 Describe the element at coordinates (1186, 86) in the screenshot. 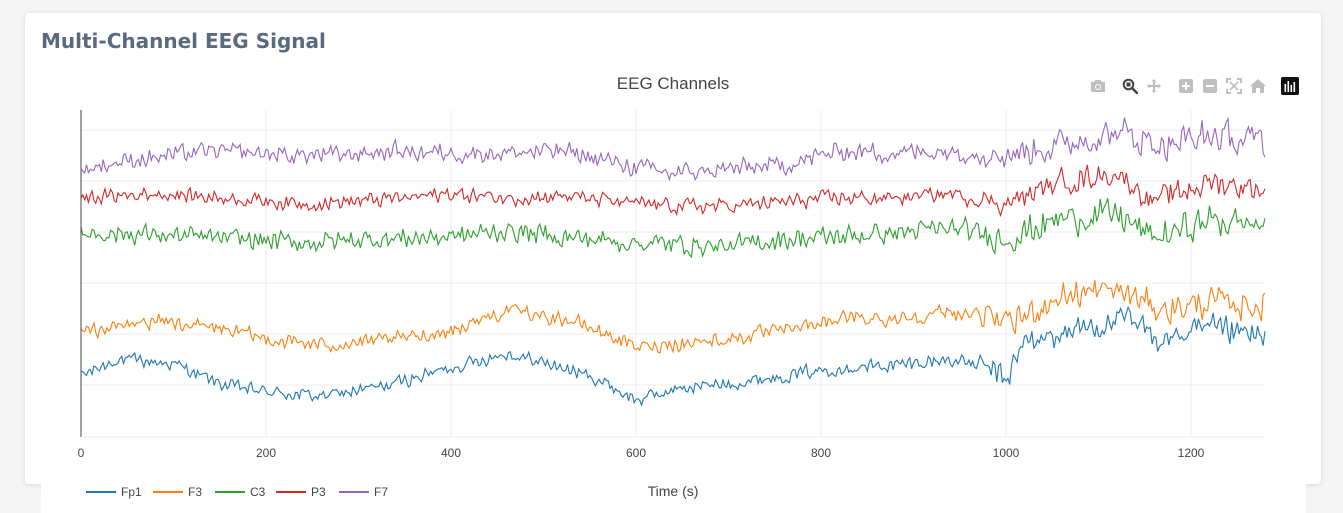

I see `zoom-in-icon` at that location.